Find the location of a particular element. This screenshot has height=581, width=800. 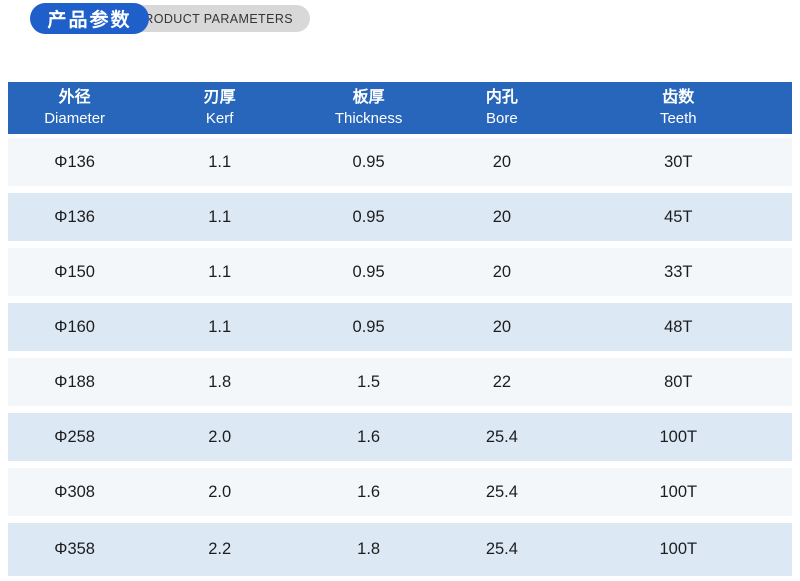

cell-diameter: Φ160 is located at coordinates (74, 326).